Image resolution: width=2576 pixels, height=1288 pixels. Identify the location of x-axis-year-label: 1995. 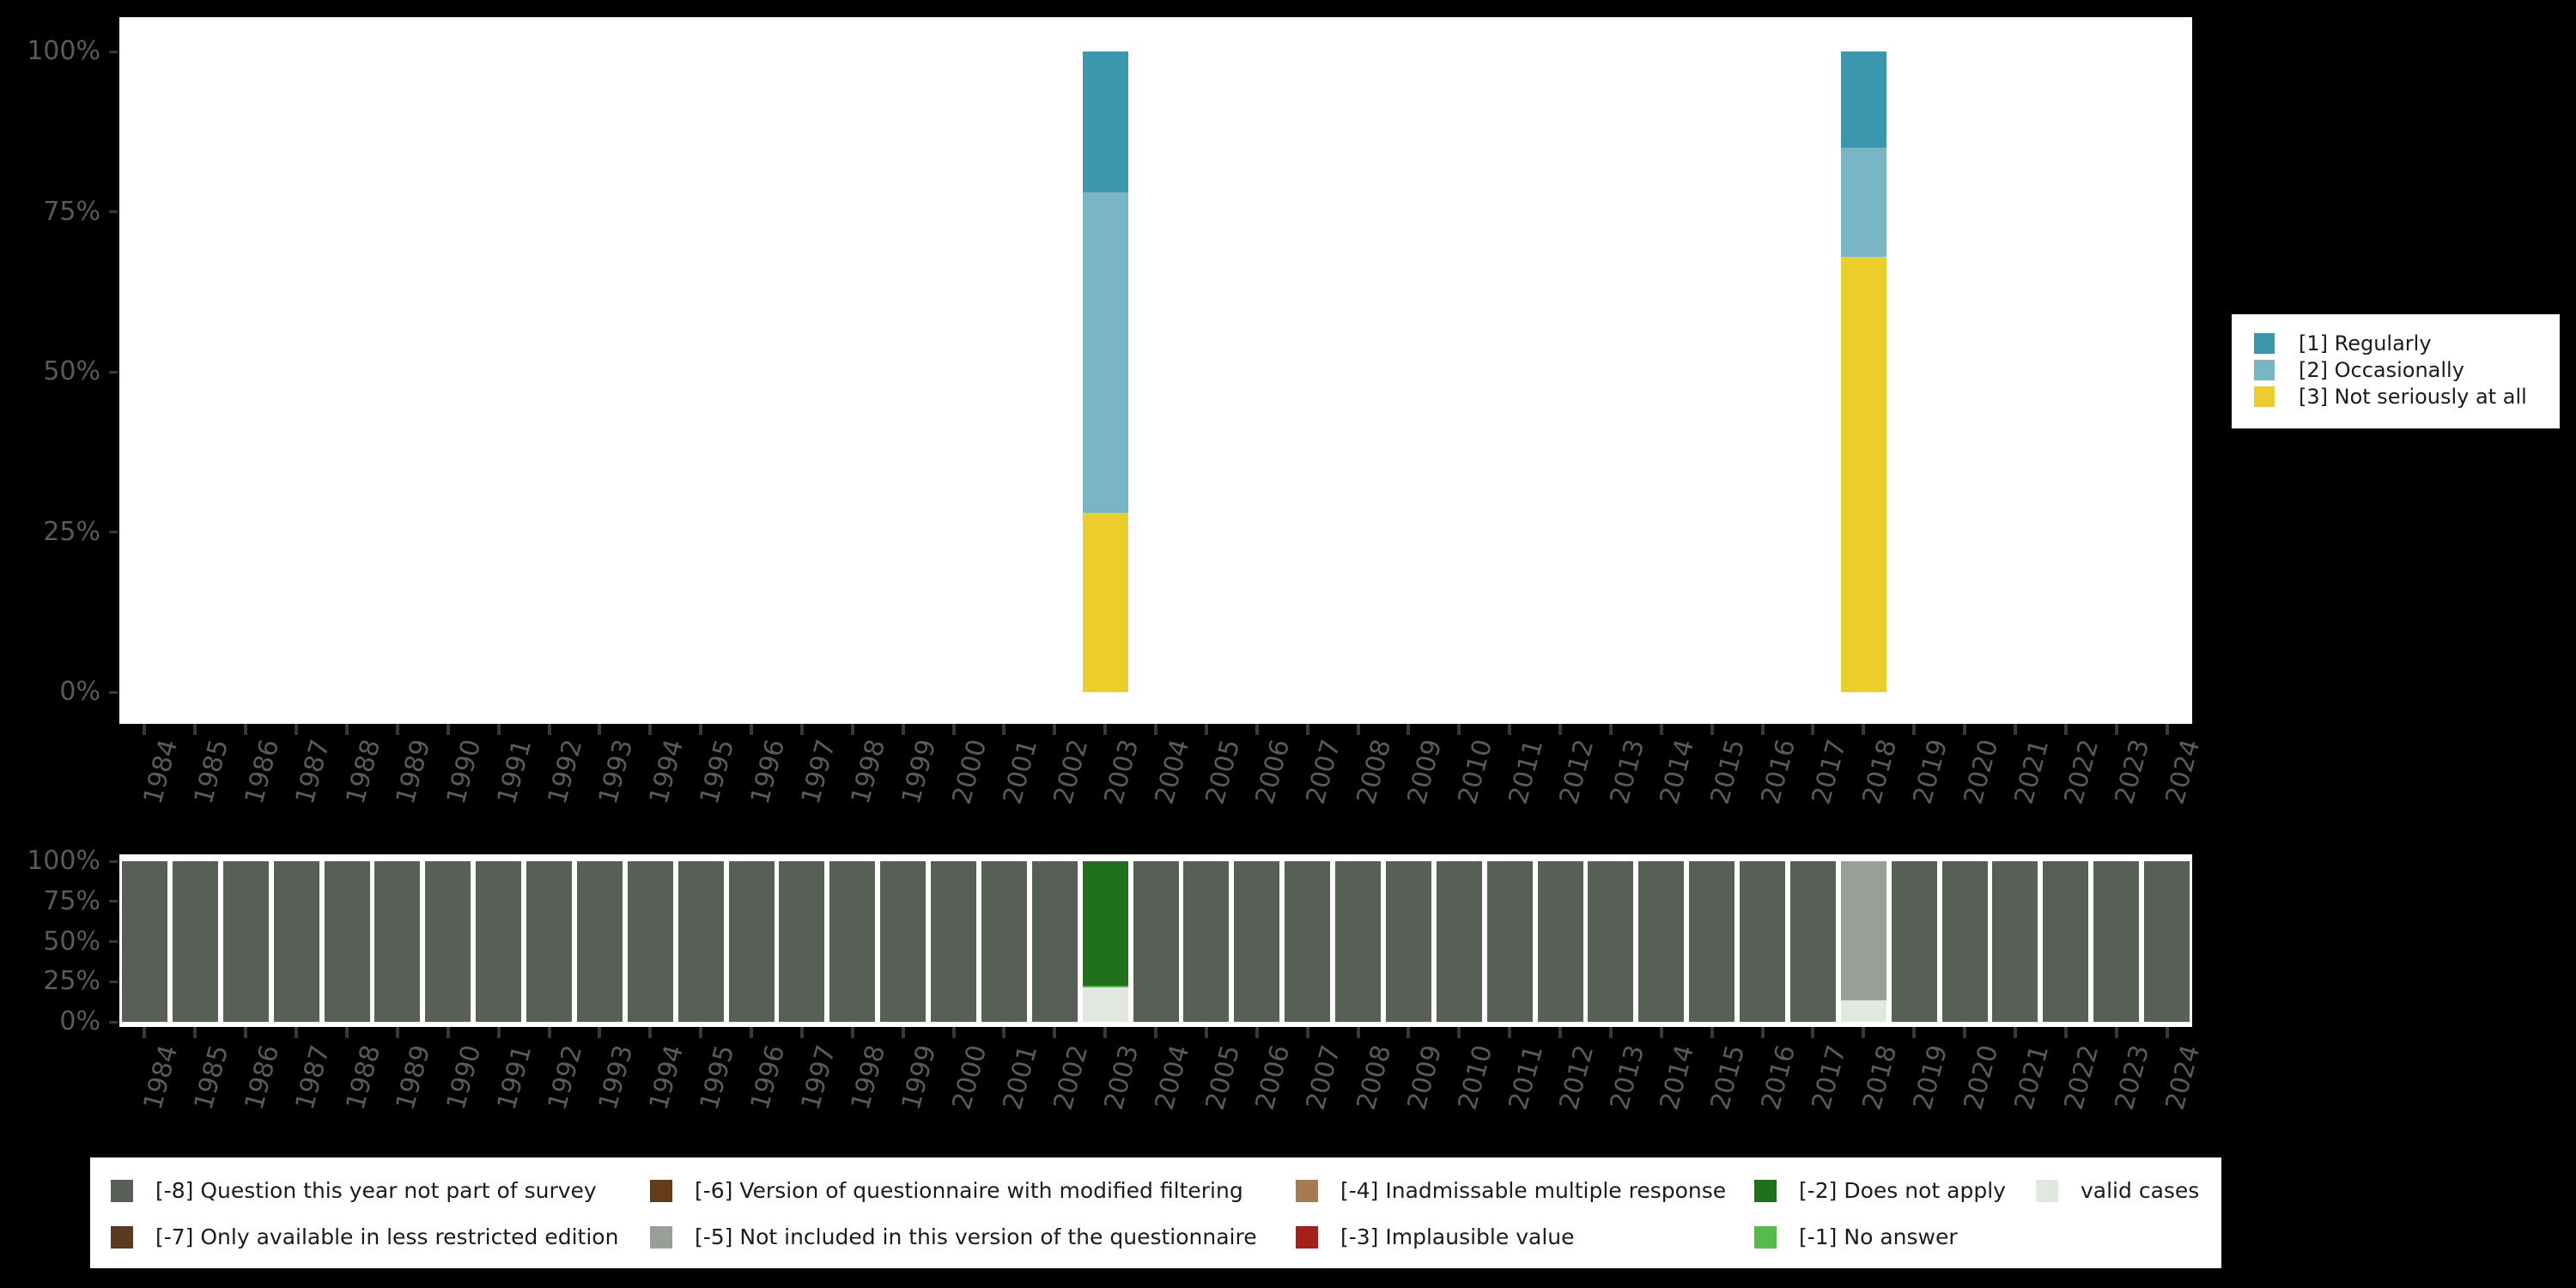
(717, 772).